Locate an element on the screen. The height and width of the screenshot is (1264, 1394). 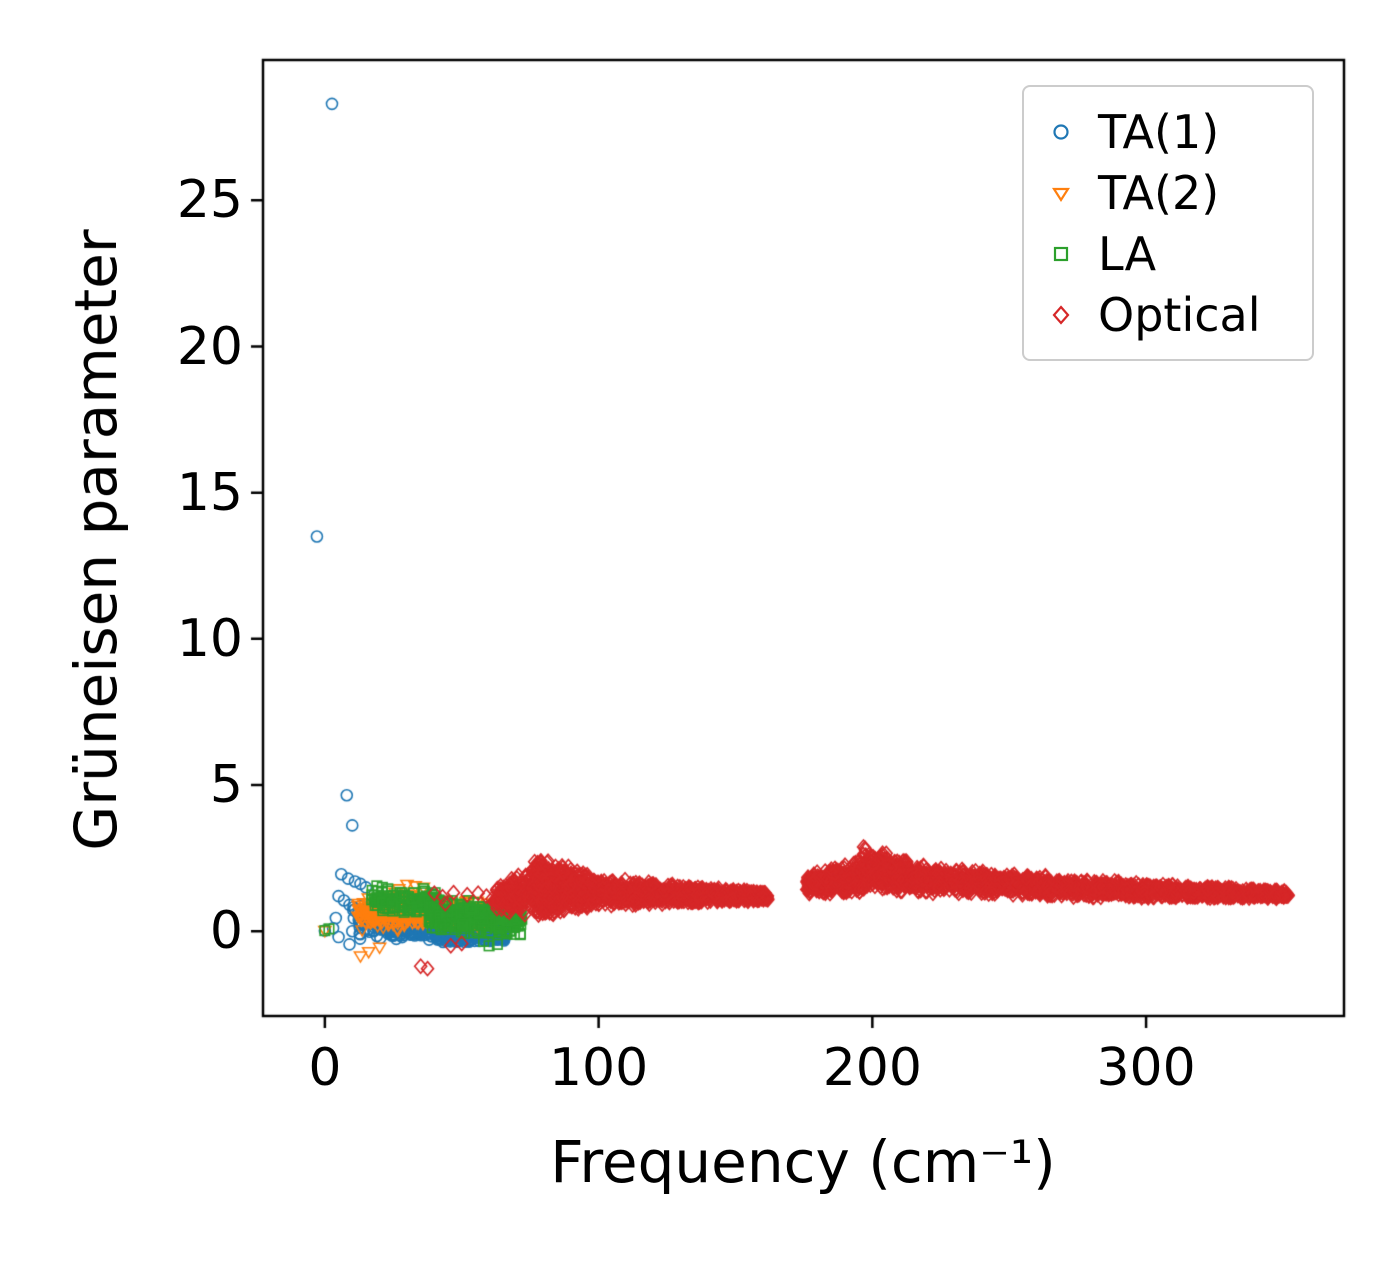
y-axis-label: Grüneisen parameter is located at coordinates (96, 540).